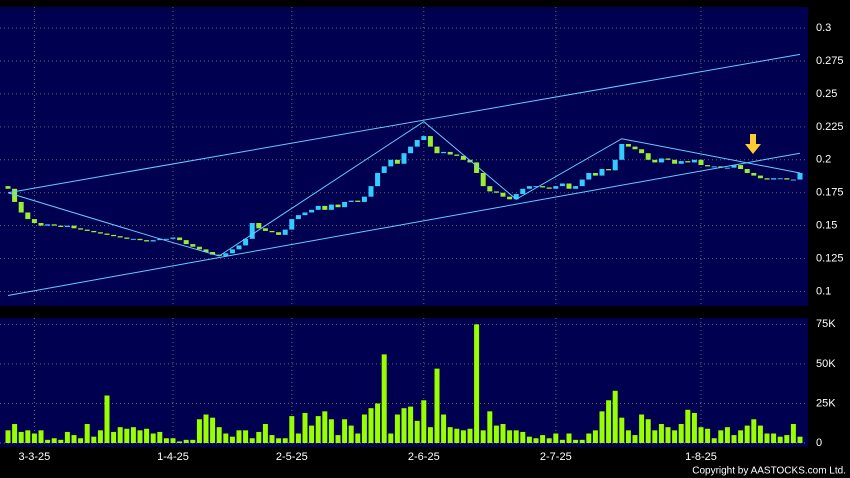 The height and width of the screenshot is (478, 850). I want to click on x-tick-label: 1-8-25, so click(701, 457).